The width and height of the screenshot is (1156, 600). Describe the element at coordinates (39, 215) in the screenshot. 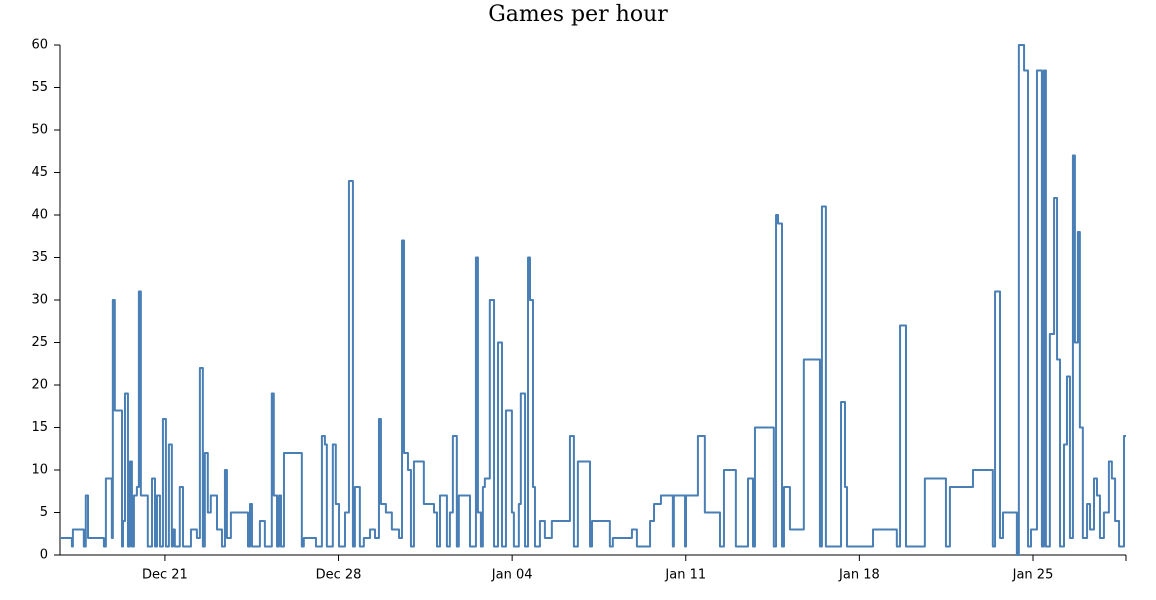

I see `y-tick-label: 40` at that location.